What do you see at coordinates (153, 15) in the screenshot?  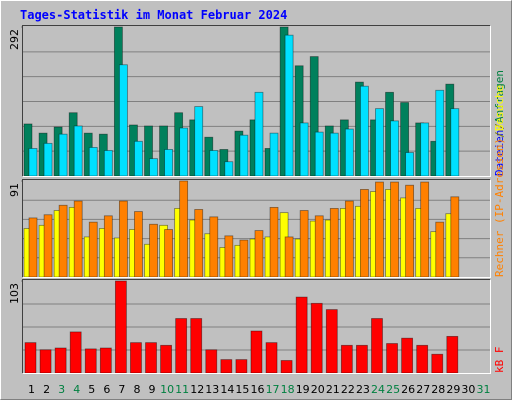 I see `chart-title: Tages-Statistik im Monat Februar 2024` at bounding box center [153, 15].